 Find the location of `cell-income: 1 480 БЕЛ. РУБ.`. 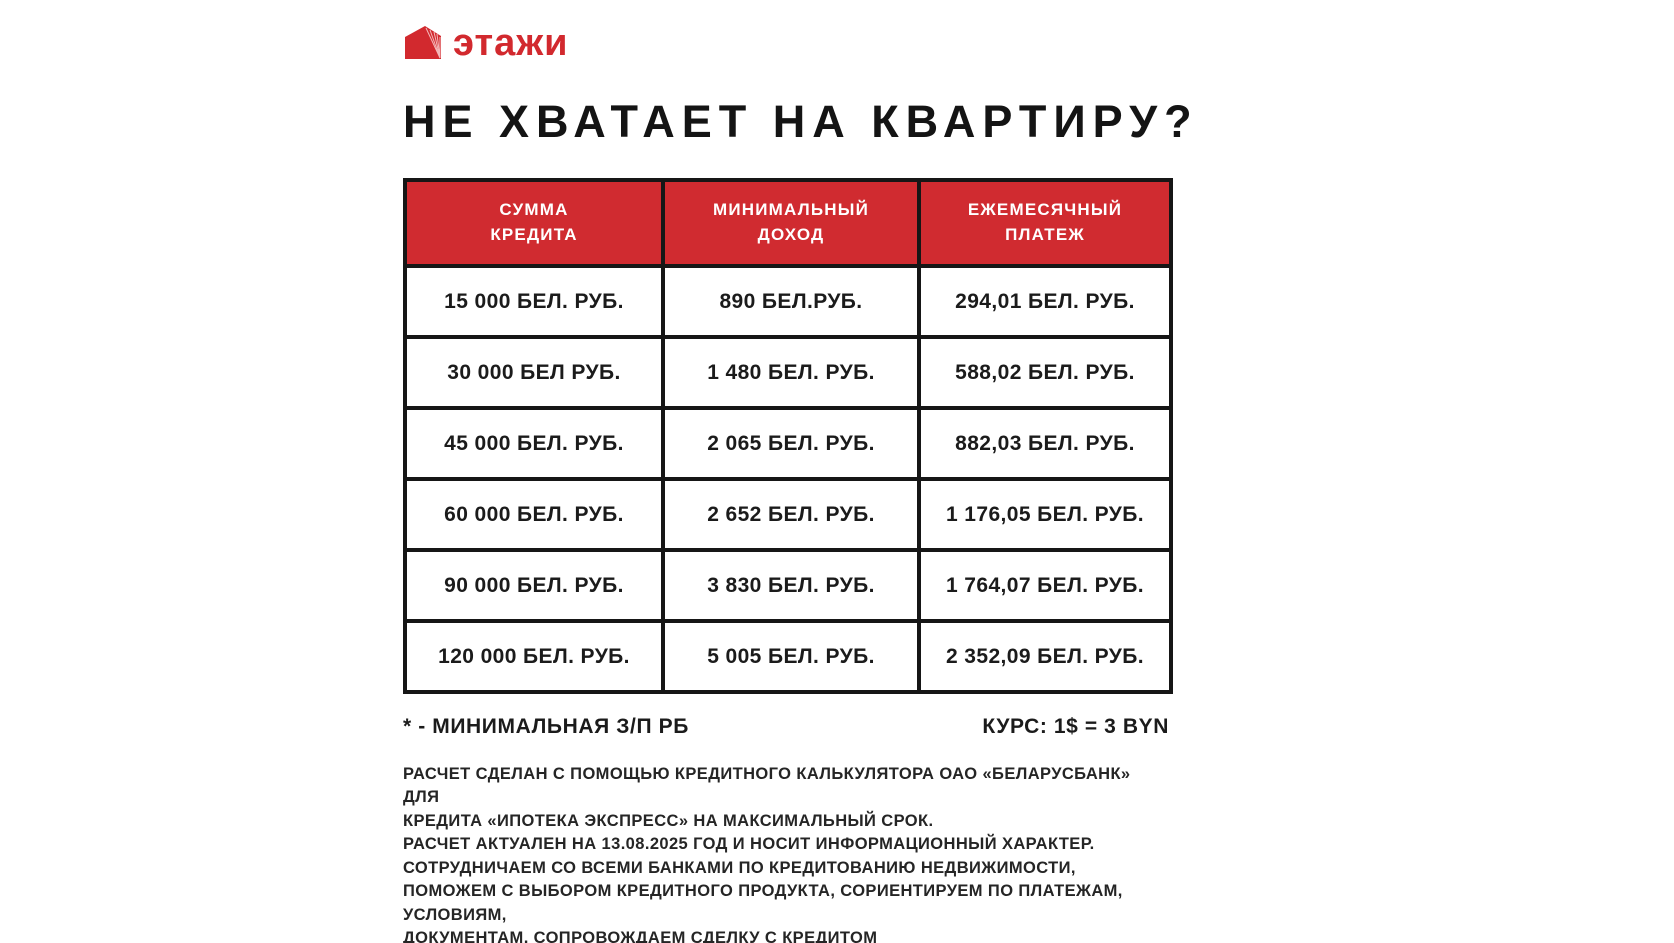

cell-income: 1 480 БЕЛ. РУБ. is located at coordinates (791, 372).